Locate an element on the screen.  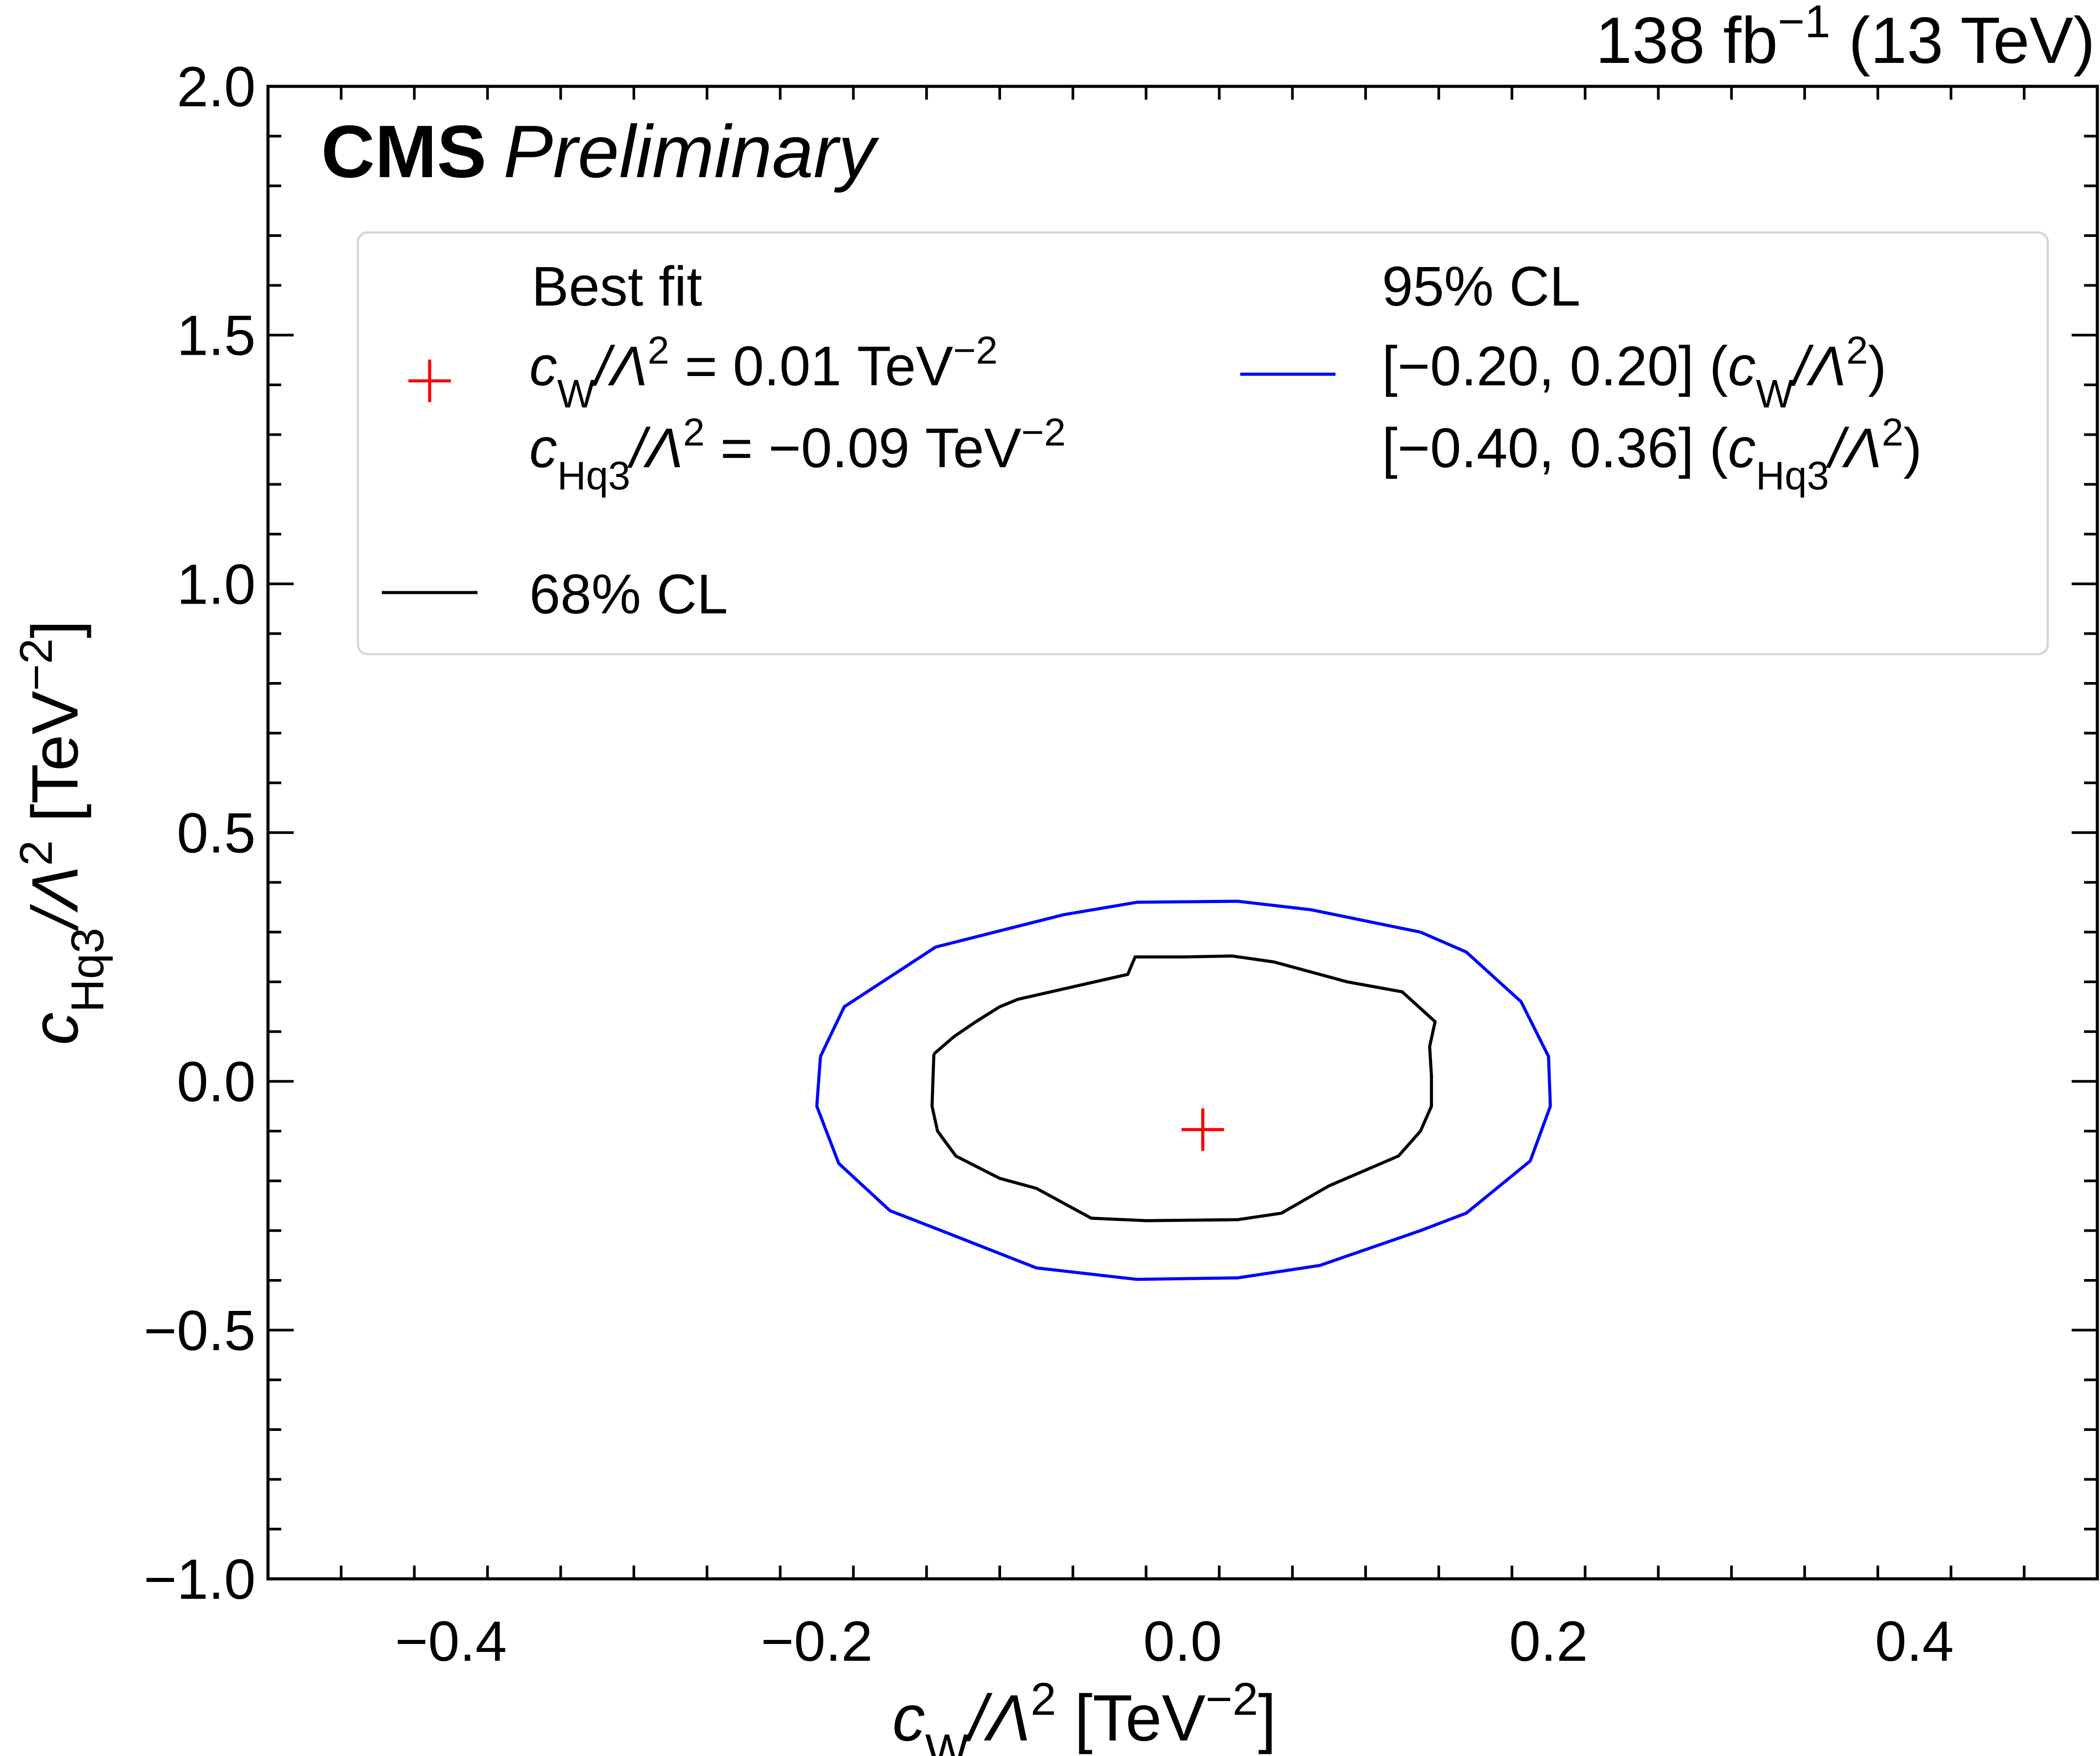
x-tick-label: 0.0 is located at coordinates (1182, 1641).